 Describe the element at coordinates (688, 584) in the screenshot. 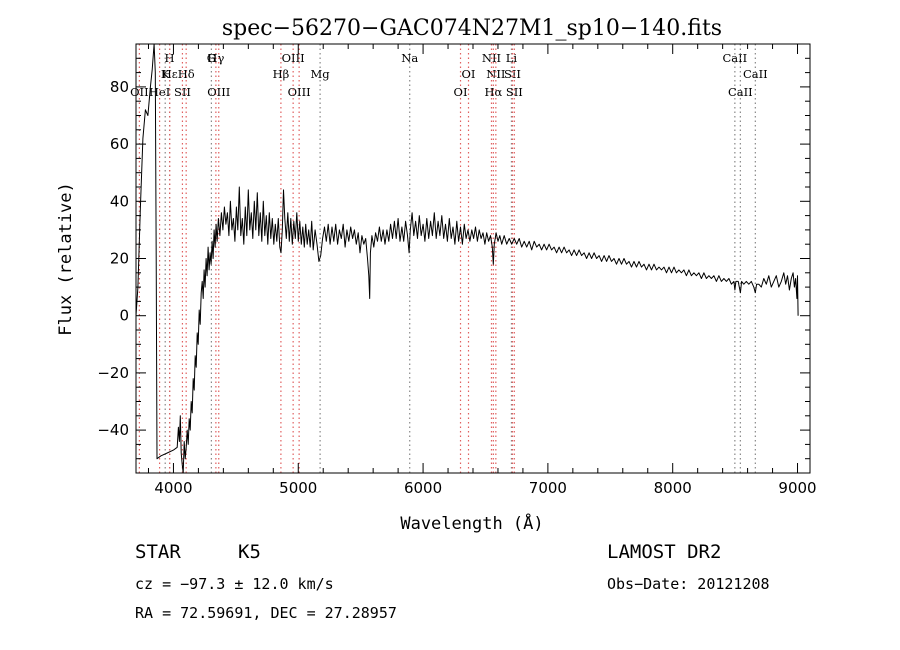

I see `observation-date: Obs−Date: 20121208` at that location.